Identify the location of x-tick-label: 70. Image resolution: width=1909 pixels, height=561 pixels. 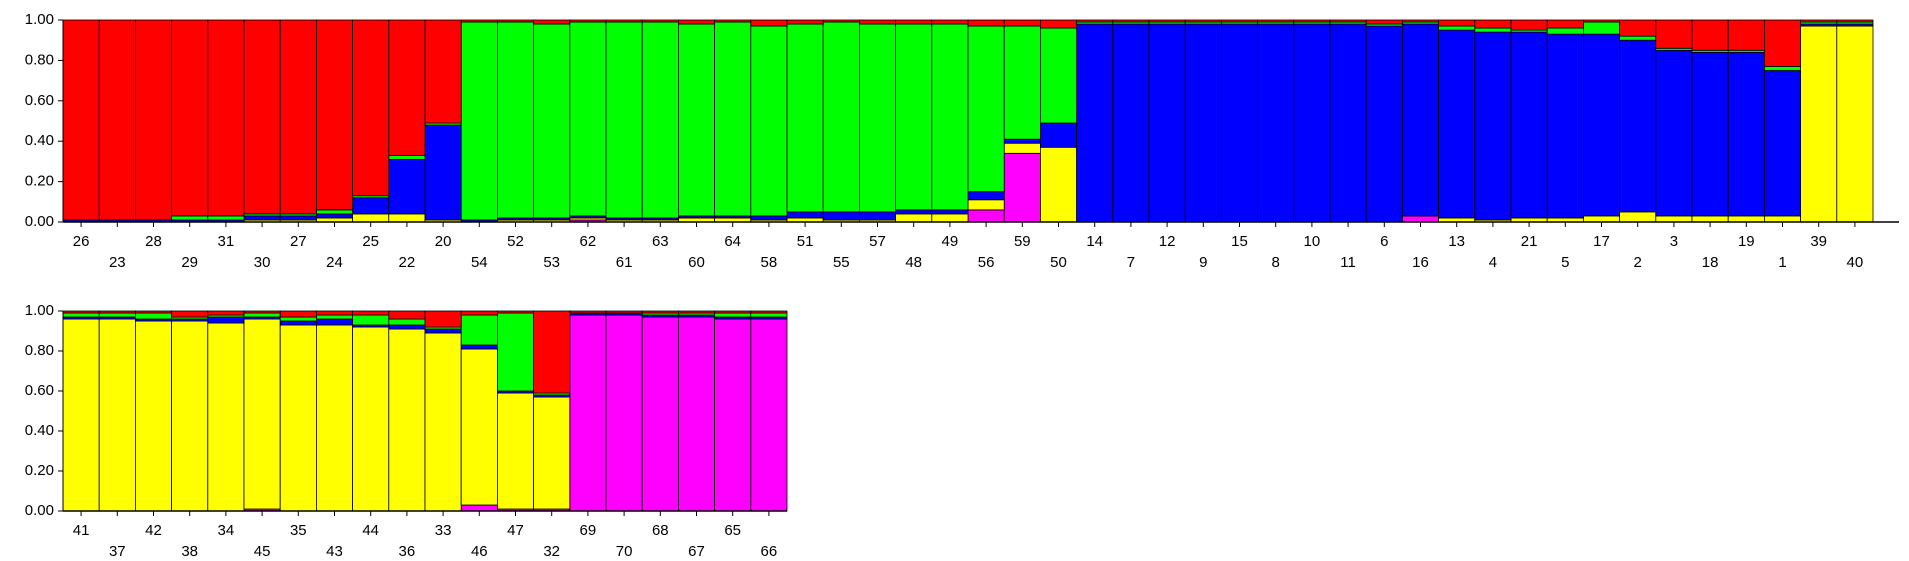
(624, 551).